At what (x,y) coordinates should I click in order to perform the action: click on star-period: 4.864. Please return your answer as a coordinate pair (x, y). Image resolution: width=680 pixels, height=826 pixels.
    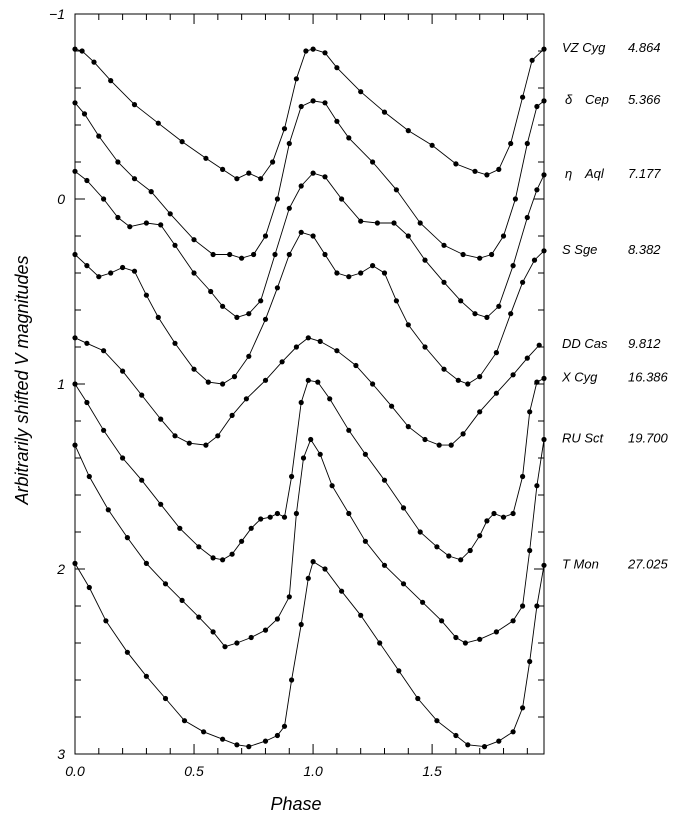
    Looking at the image, I should click on (644, 47).